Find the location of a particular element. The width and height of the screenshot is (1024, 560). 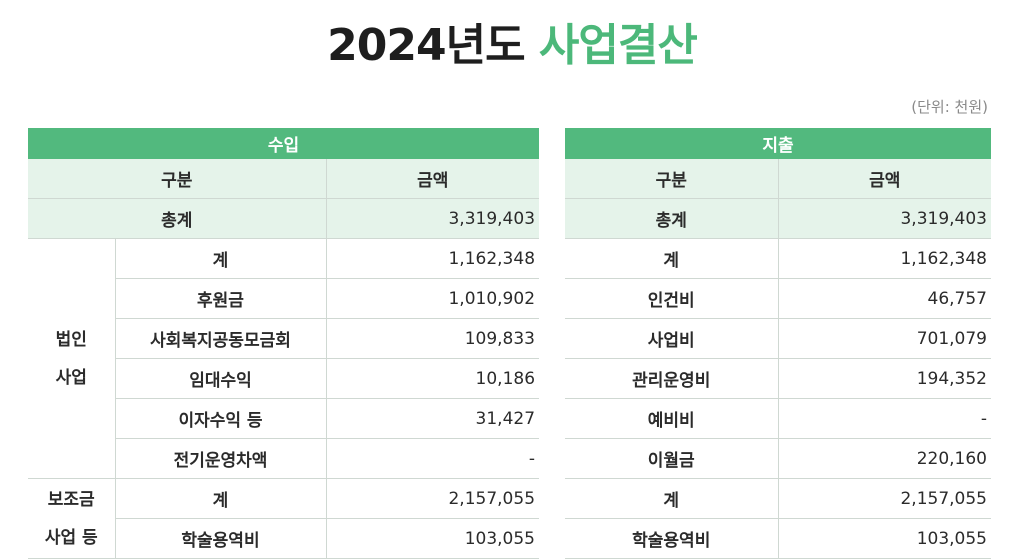

income-row-item: 이자수익 등 is located at coordinates (221, 418).